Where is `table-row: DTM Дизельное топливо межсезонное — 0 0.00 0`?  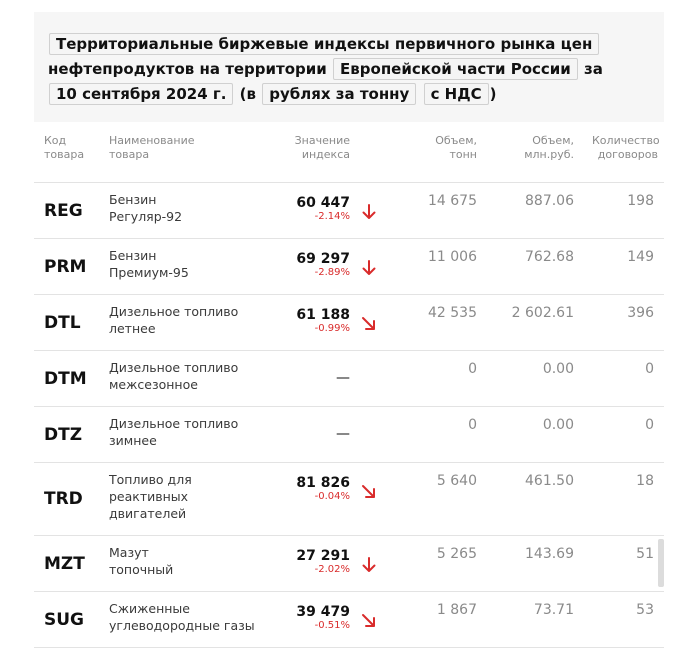 table-row: DTM Дизельное топливо межсезонное — 0 0.00 0 is located at coordinates (349, 378).